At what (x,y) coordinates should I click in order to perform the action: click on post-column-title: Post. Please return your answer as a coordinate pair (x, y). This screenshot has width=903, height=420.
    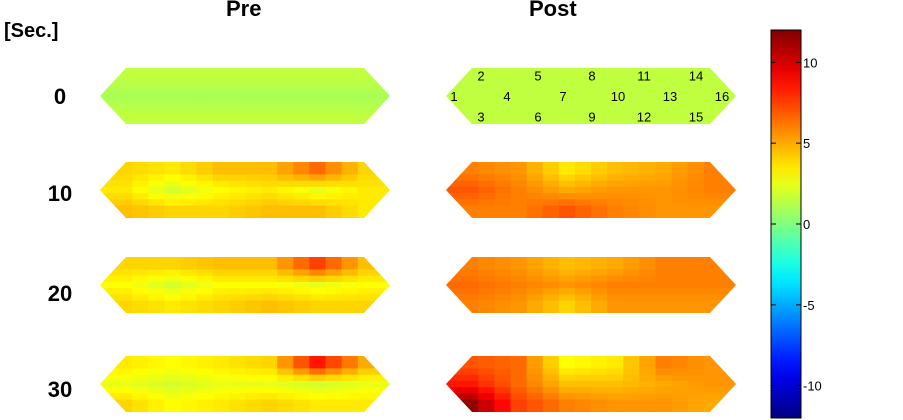
    Looking at the image, I should click on (553, 10).